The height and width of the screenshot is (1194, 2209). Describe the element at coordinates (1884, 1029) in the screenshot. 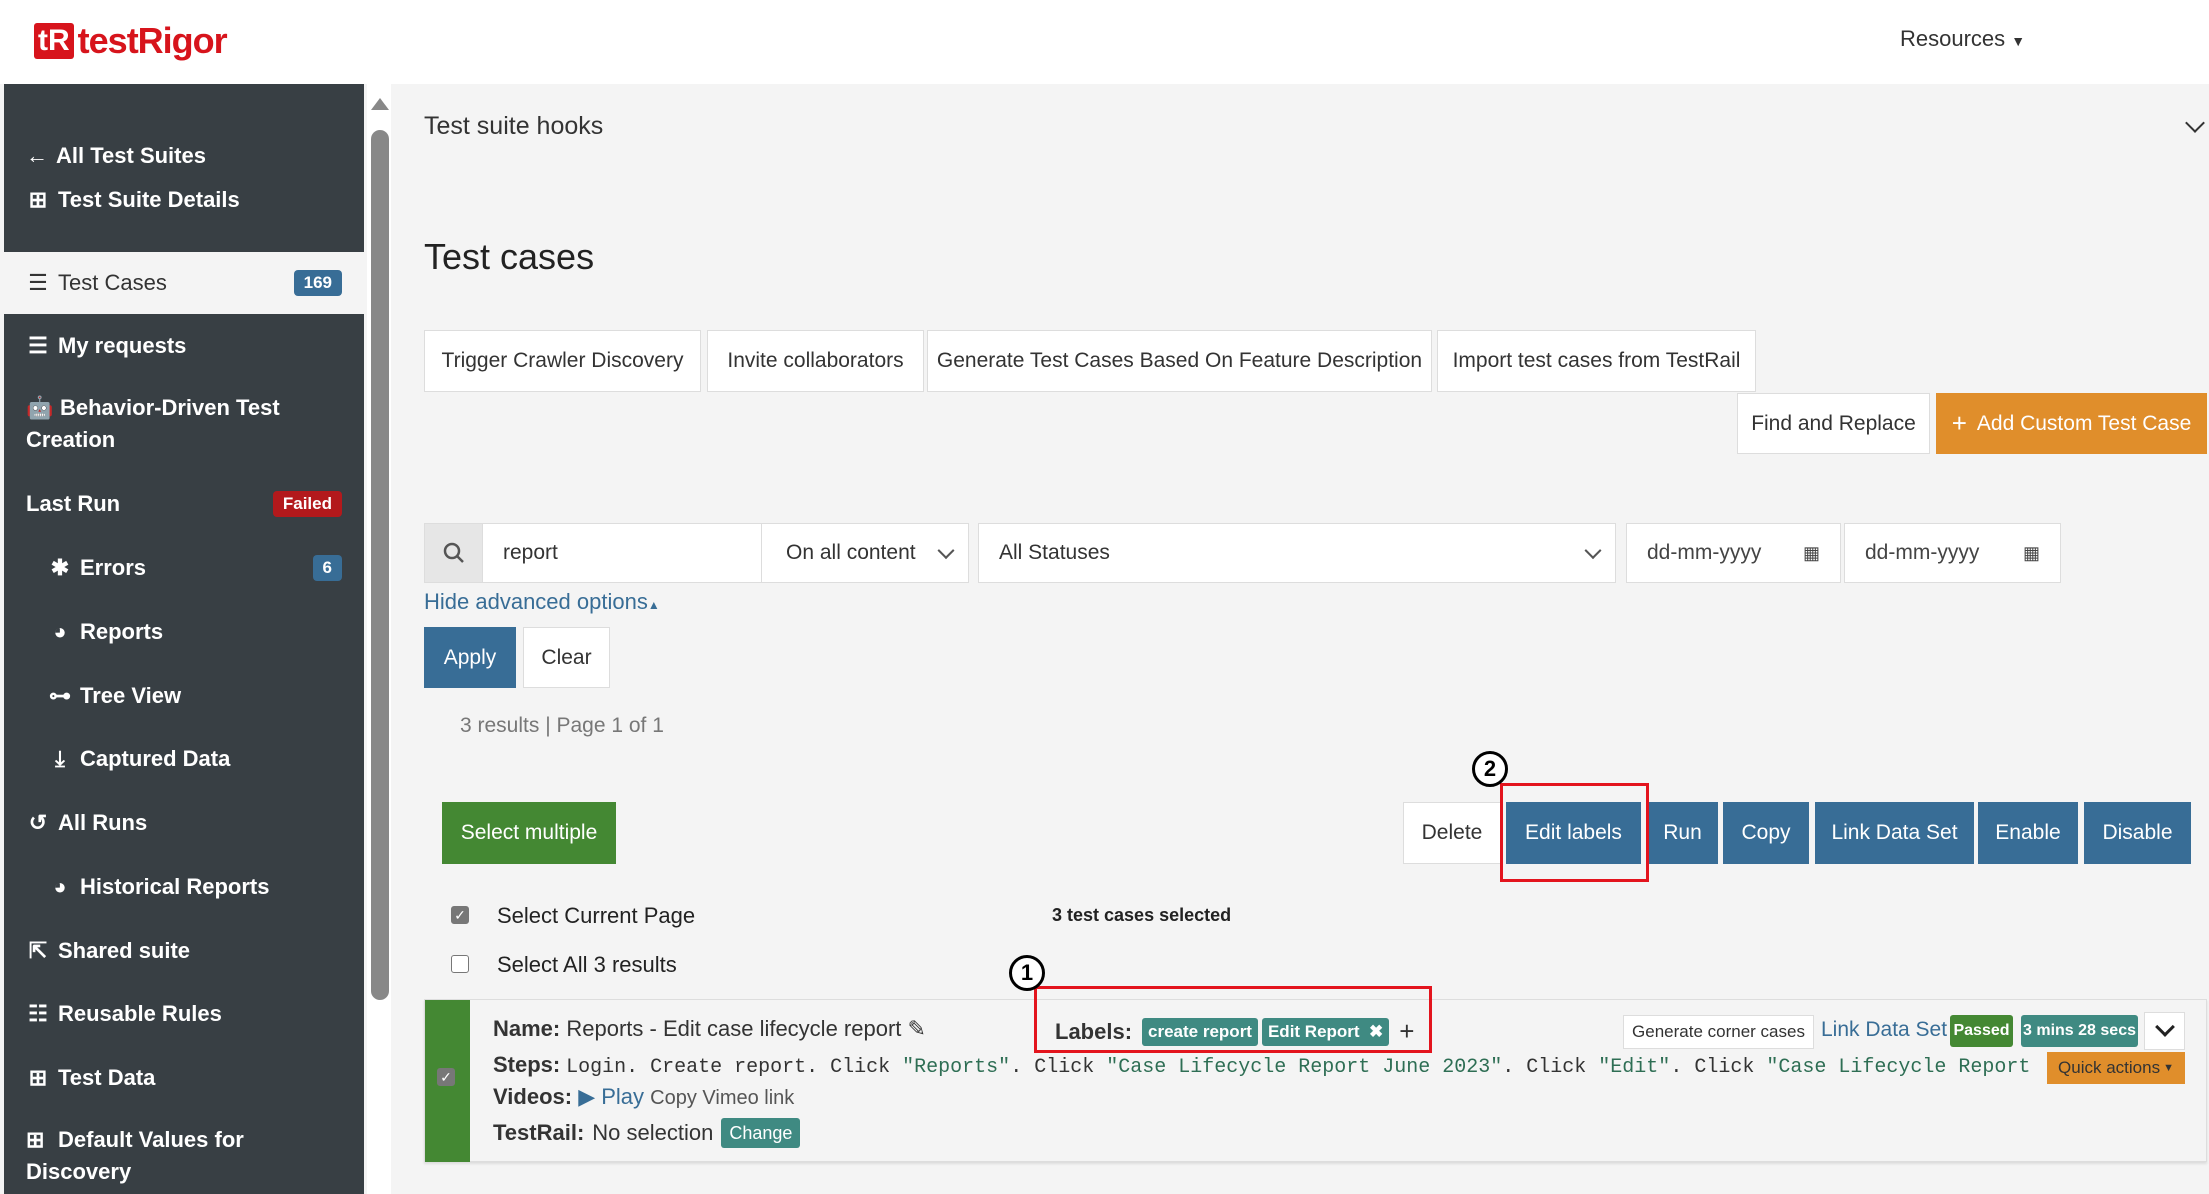

I see `link-data-set-link: Link Data Set` at that location.